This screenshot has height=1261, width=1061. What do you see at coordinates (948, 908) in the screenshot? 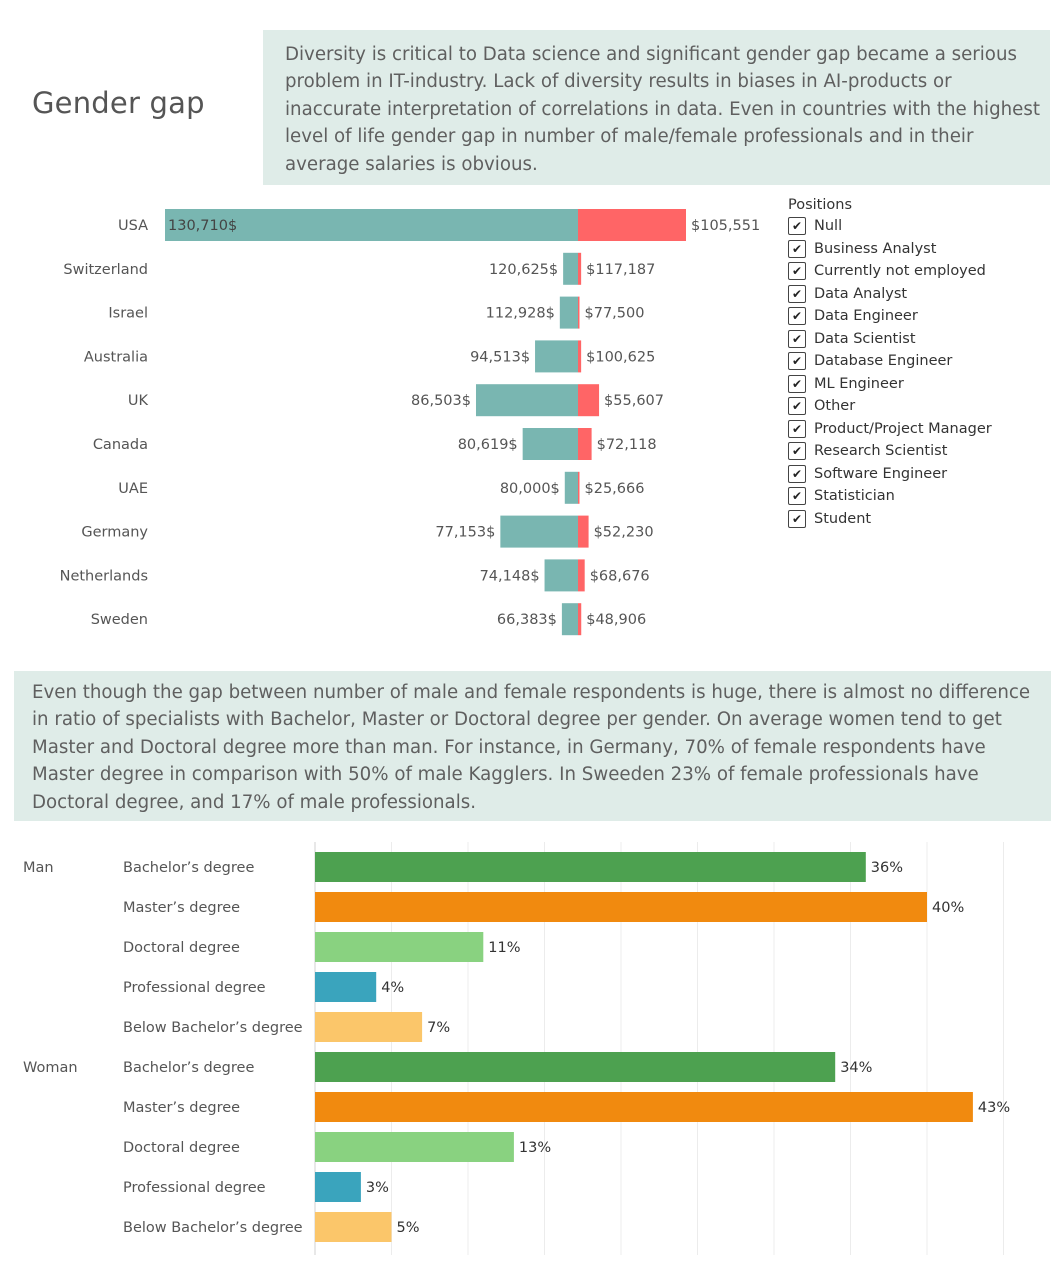
I see `degree-value-label: 40%` at bounding box center [948, 908].